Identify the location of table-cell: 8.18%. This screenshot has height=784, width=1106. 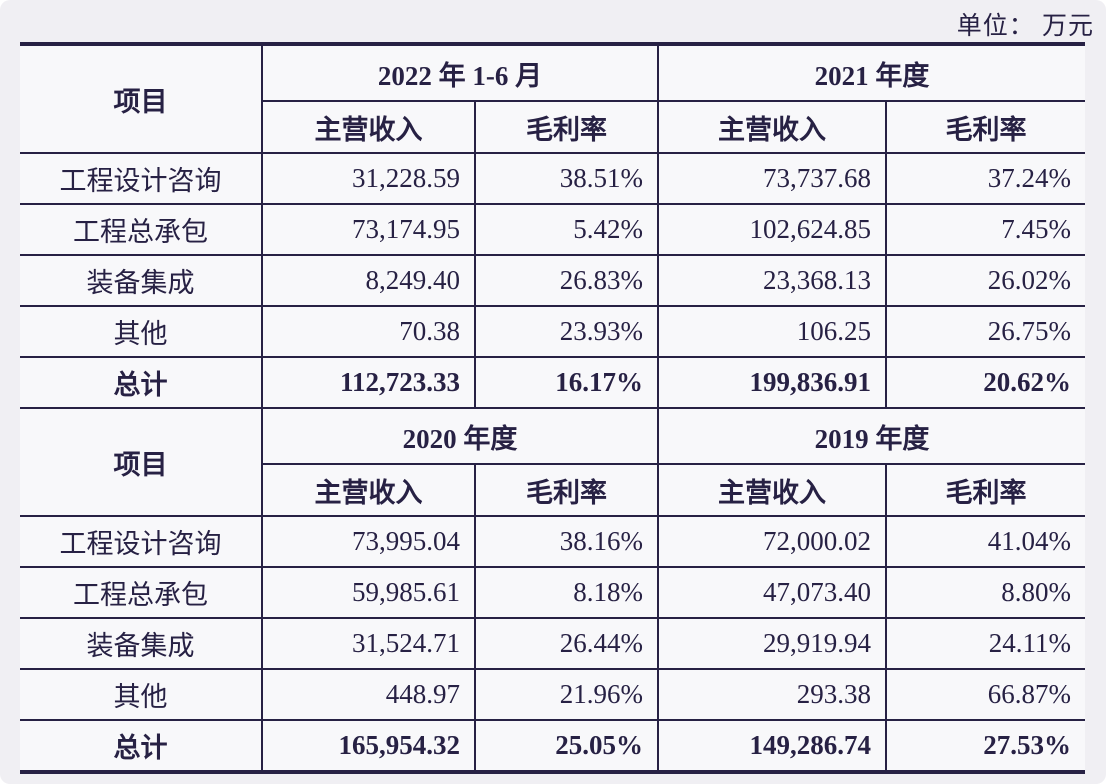
(566, 592).